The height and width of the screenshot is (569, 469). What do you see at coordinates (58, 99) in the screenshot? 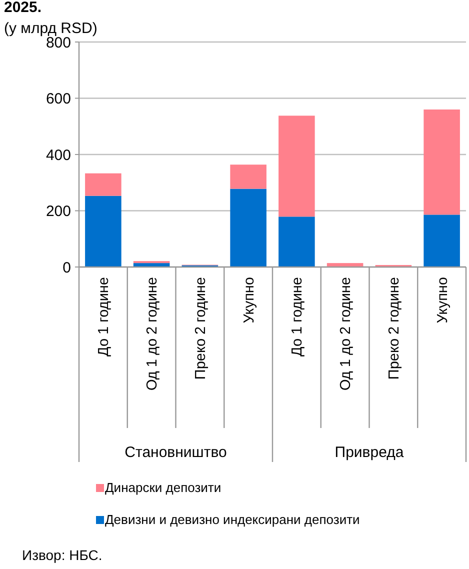
I see `y-tick-label: 600` at bounding box center [58, 99].